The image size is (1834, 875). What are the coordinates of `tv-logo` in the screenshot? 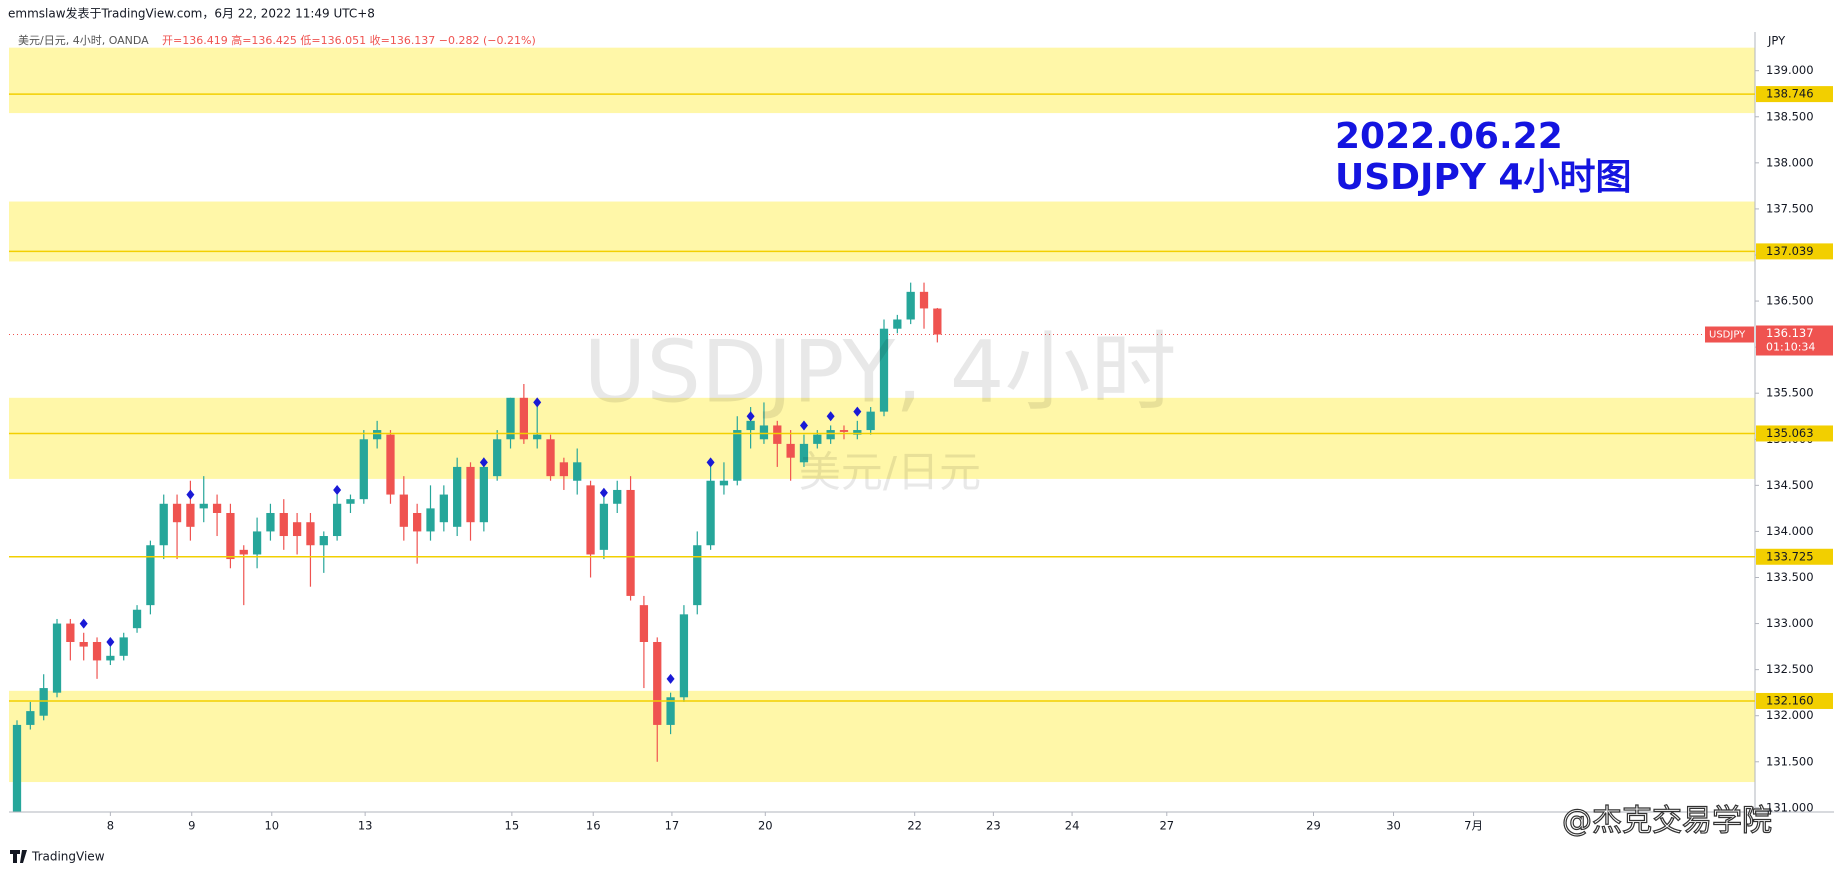 It's located at (18, 856).